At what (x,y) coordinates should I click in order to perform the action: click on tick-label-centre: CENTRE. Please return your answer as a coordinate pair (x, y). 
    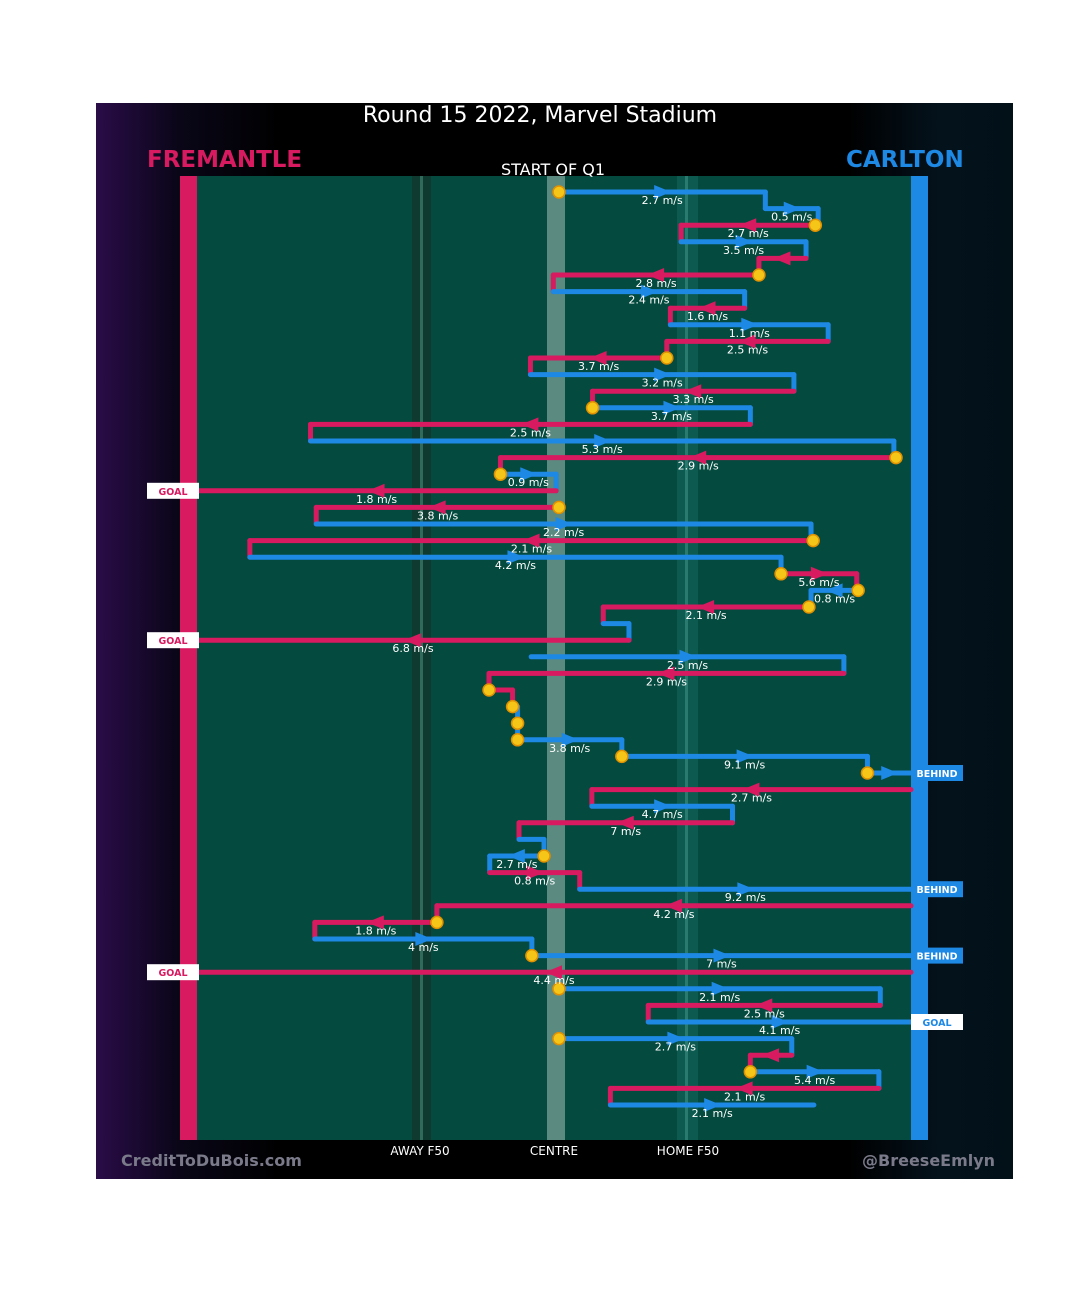
    Looking at the image, I should click on (554, 1151).